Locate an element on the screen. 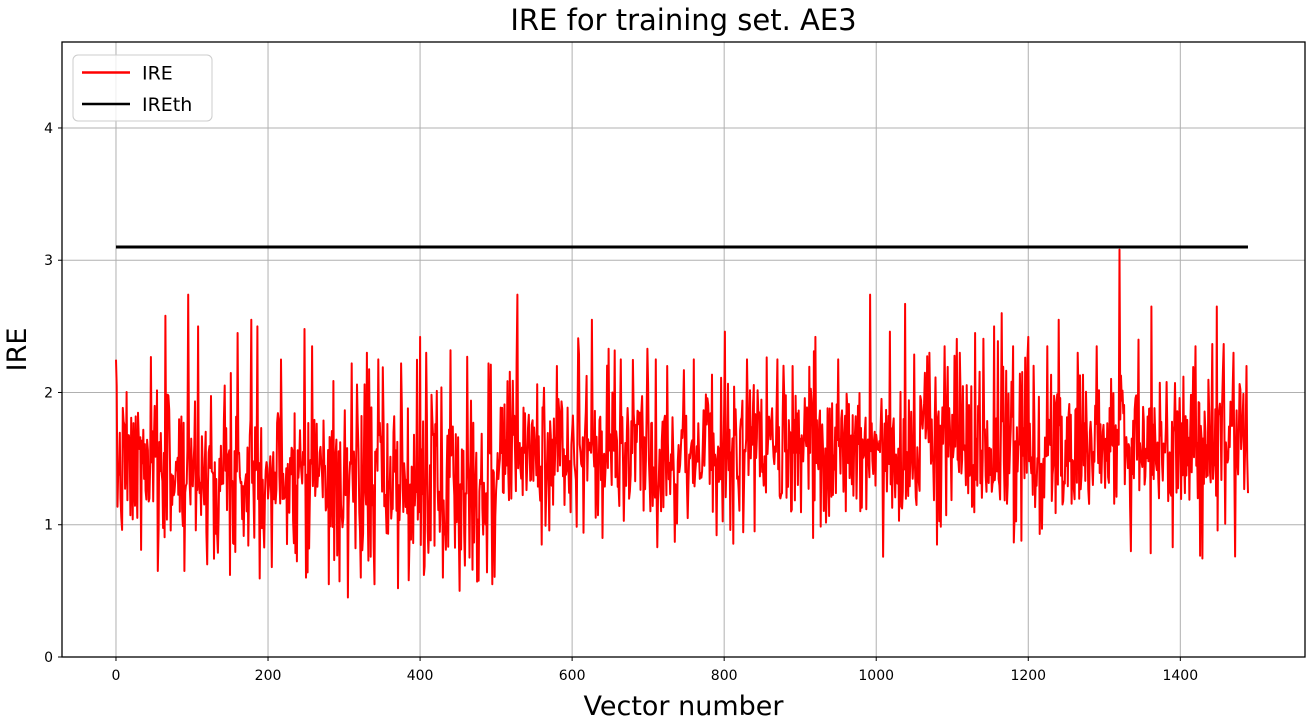 The image size is (1312, 727). y-tick-label: 3 is located at coordinates (48, 261).